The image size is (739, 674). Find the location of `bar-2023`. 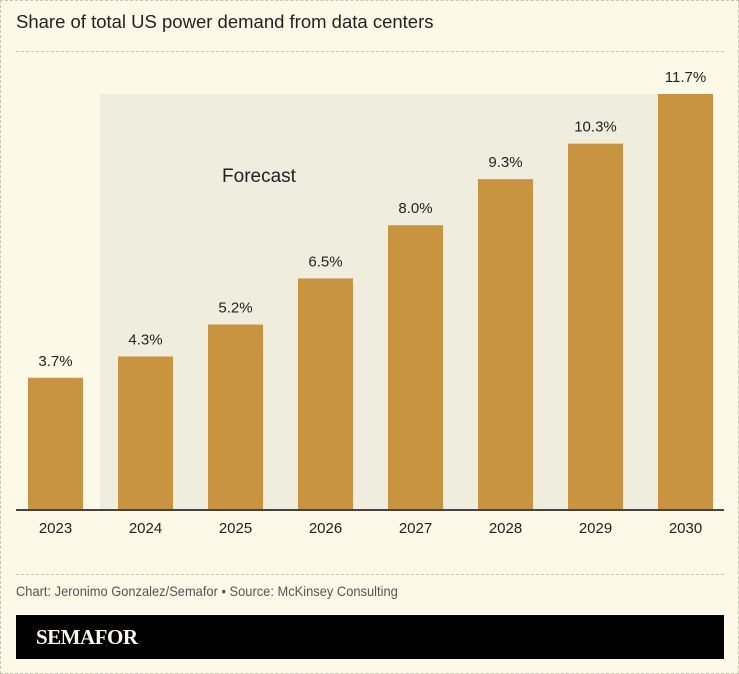

bar-2023 is located at coordinates (55, 443).